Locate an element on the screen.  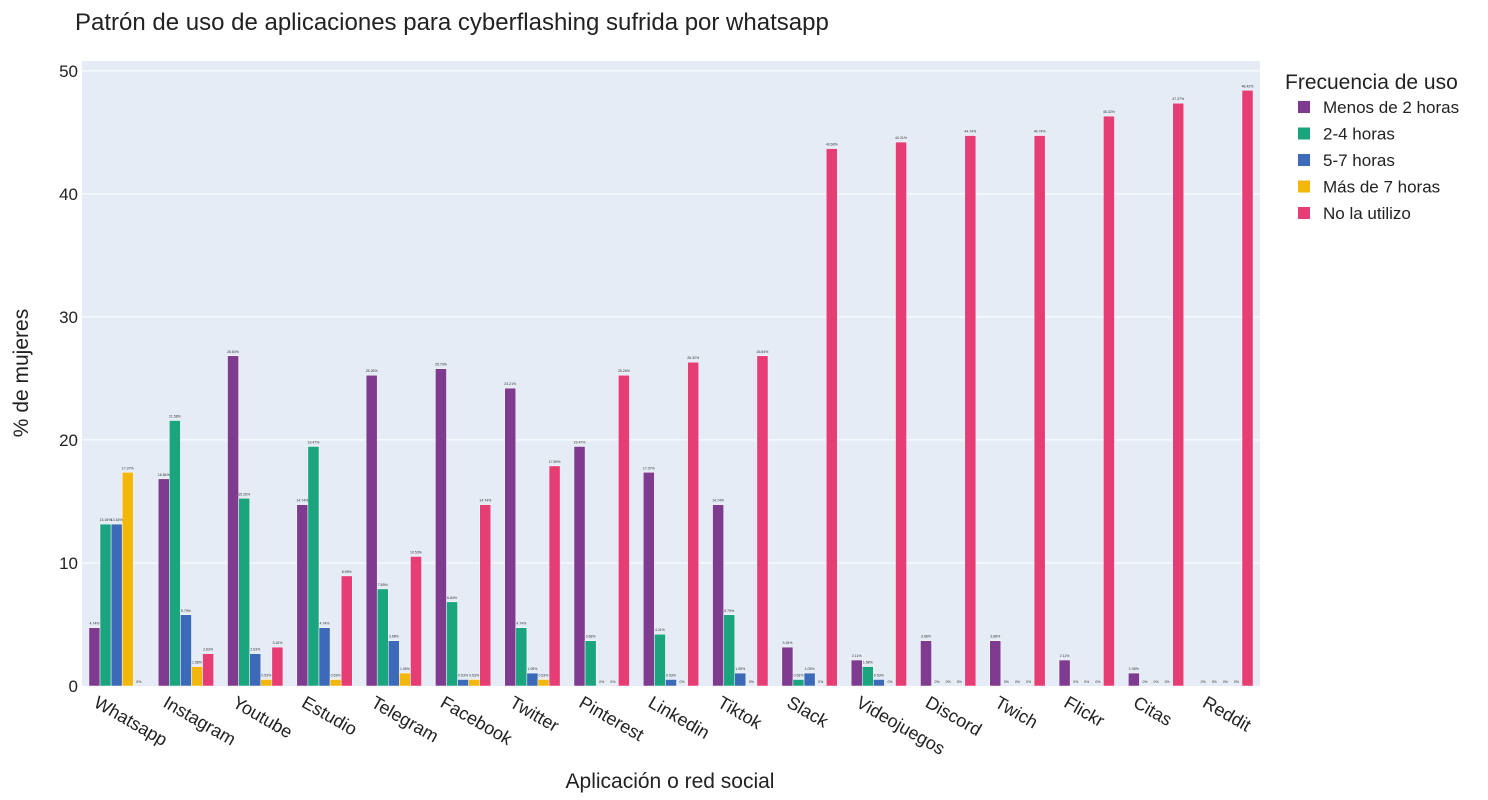
bar-youtube-mas-de-7-horas is located at coordinates (266, 683).